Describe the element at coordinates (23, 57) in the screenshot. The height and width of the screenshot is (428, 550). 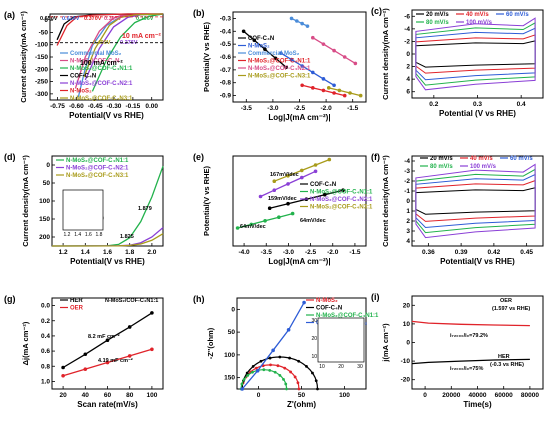
I see `y-axis-label: Current density(mA cm⁻²)` at that location.